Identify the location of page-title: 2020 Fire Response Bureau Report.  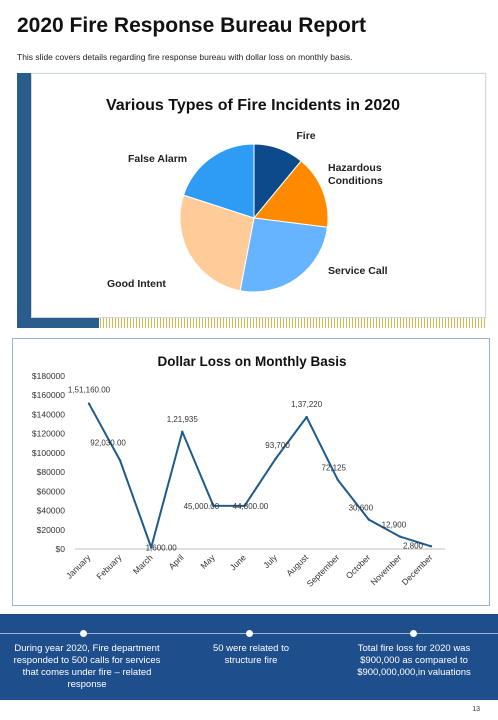
(191, 25).